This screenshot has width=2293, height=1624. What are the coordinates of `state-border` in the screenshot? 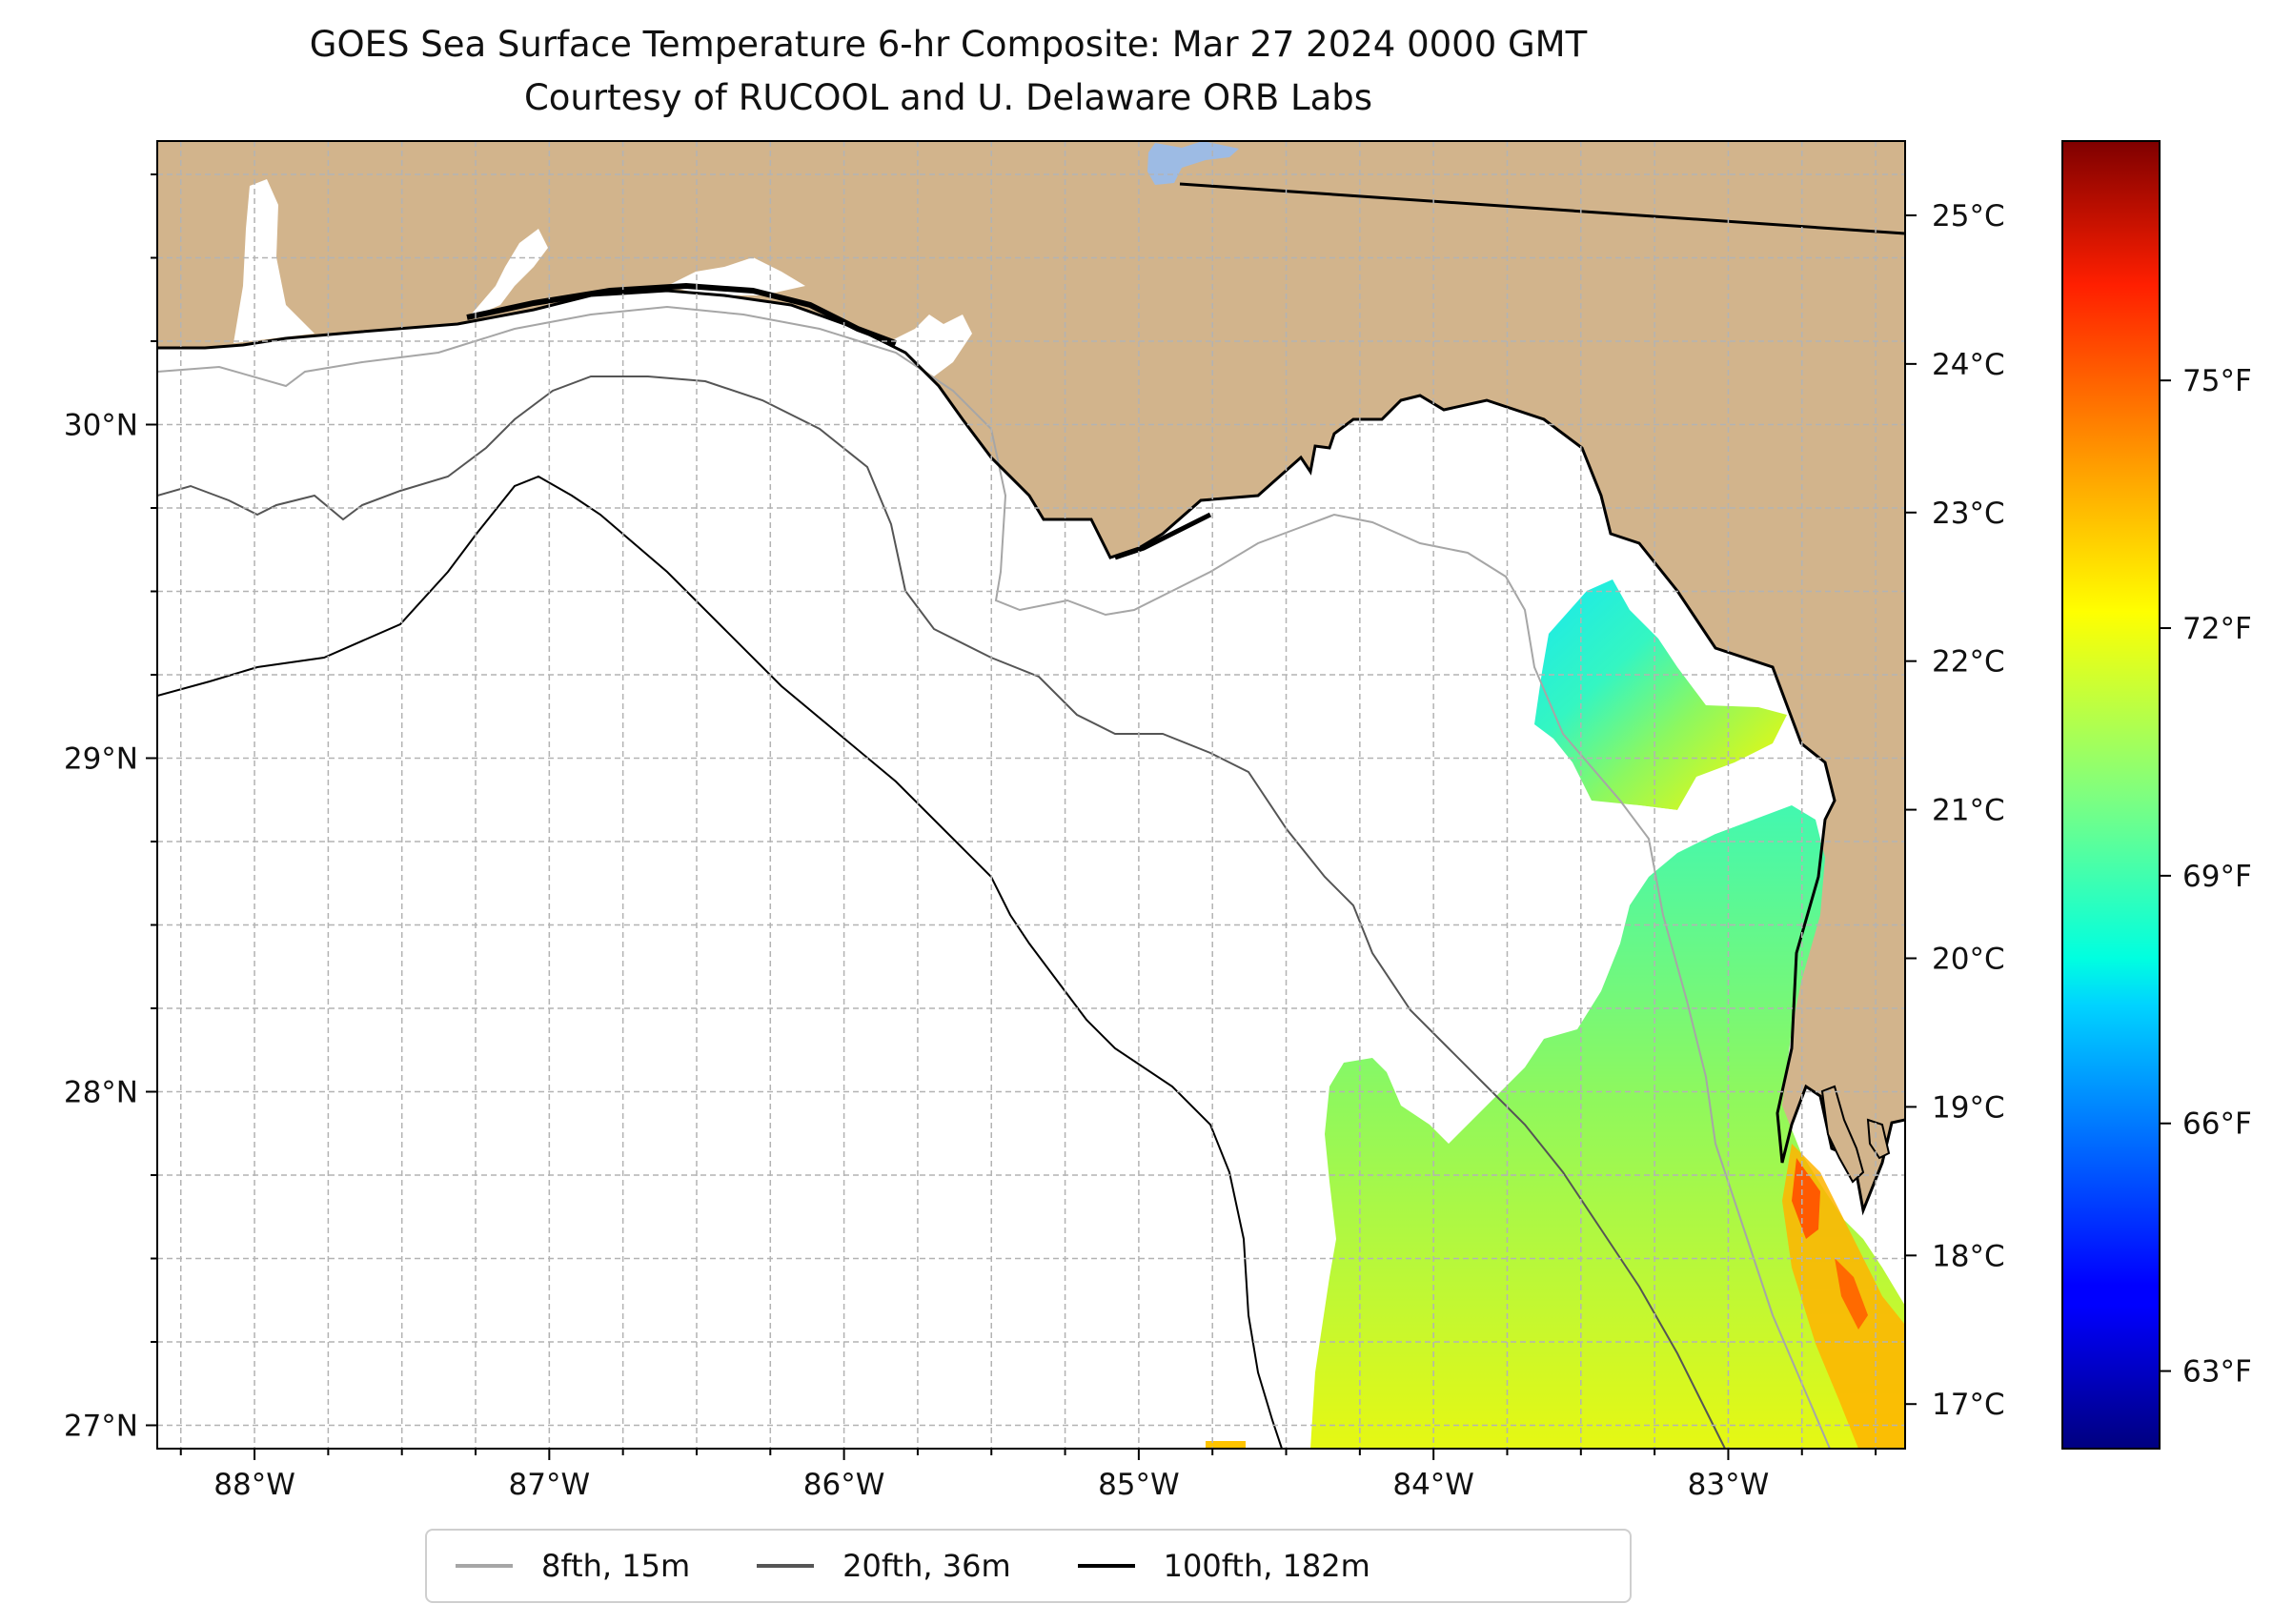 It's located at (1542, 208).